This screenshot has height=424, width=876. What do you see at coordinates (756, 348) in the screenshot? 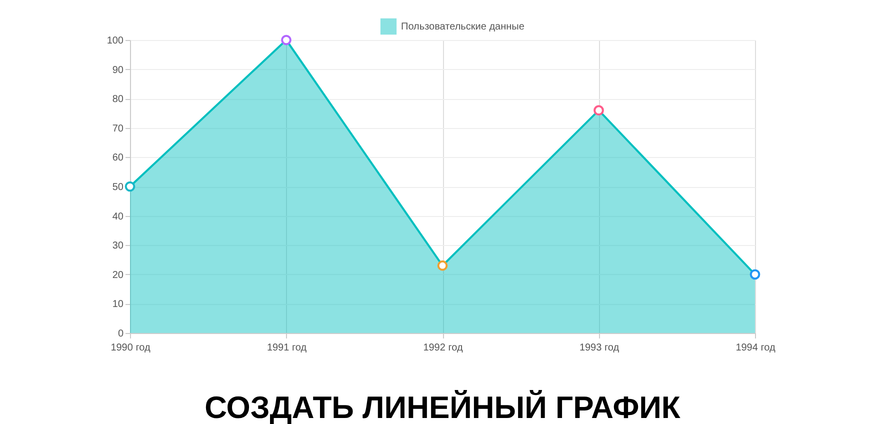
I see `x-tick-label: 1994 год` at bounding box center [756, 348].